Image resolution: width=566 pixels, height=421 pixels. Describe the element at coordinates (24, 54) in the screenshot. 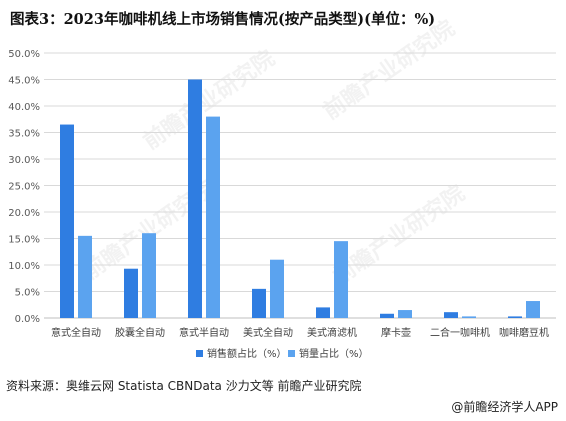

I see `y-tick-label: 50.0%` at that location.